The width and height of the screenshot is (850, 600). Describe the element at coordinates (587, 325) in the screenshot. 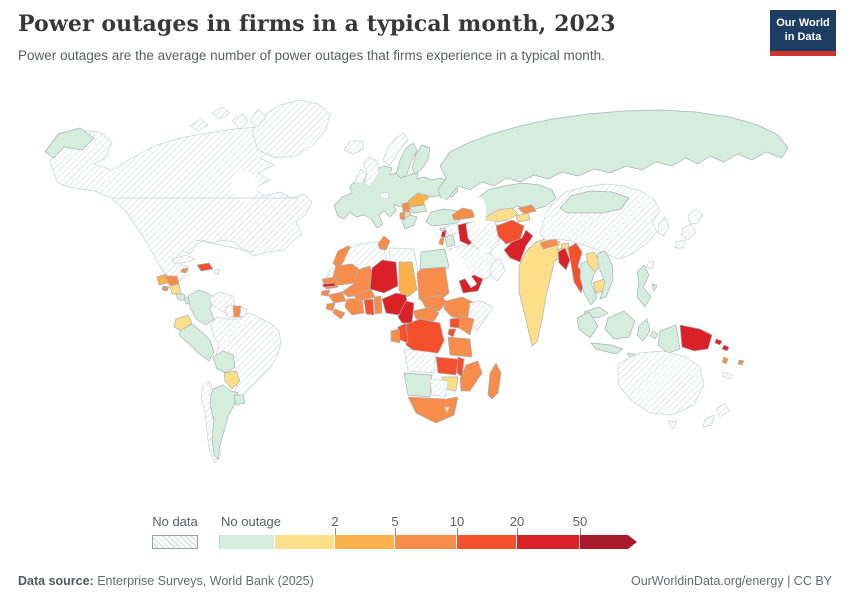

I see `country-indonesia-sumatra` at that location.